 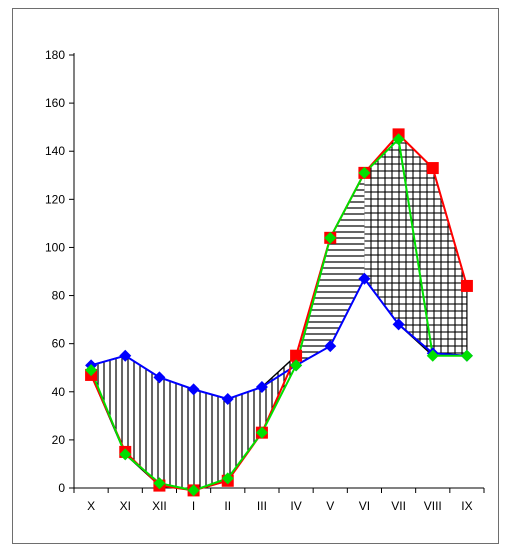 I want to click on x-tick-label: V, so click(x=330, y=506).